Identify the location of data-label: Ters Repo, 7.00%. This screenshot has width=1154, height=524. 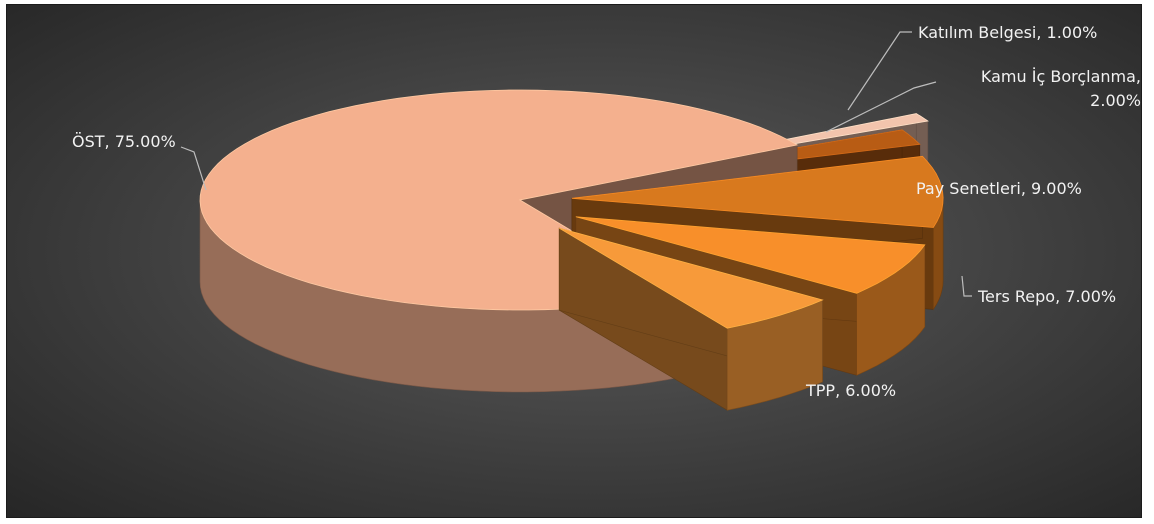
(1046, 296).